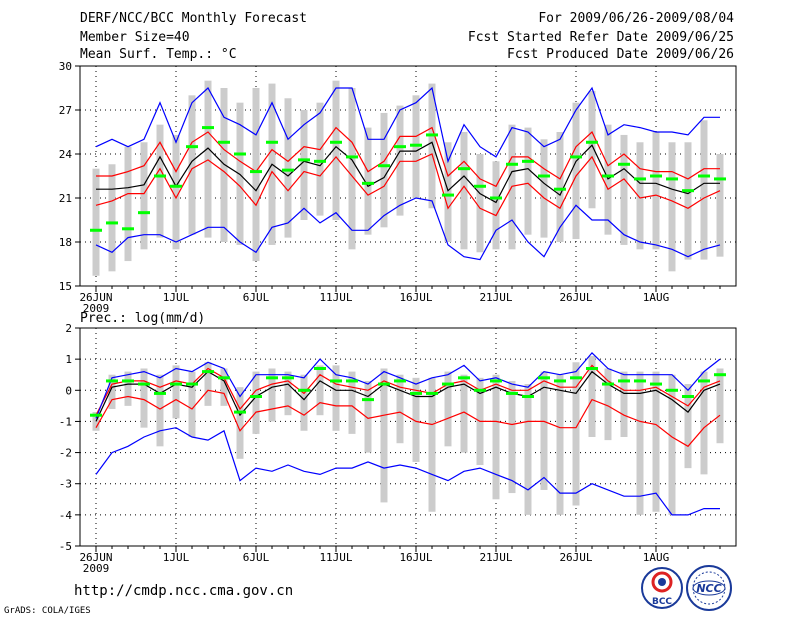  I want to click on p1-y-tick-label: 21, so click(65, 198).